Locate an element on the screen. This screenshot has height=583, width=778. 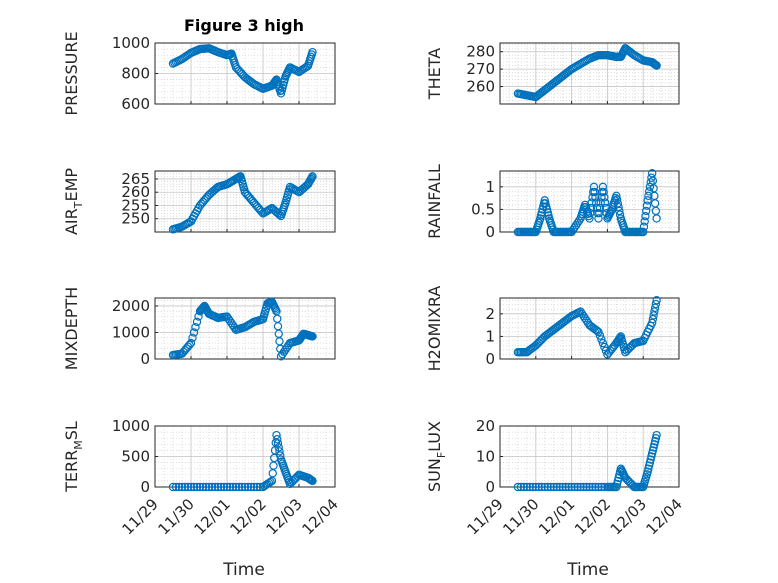
y-tick-label: 800 is located at coordinates (135, 74).